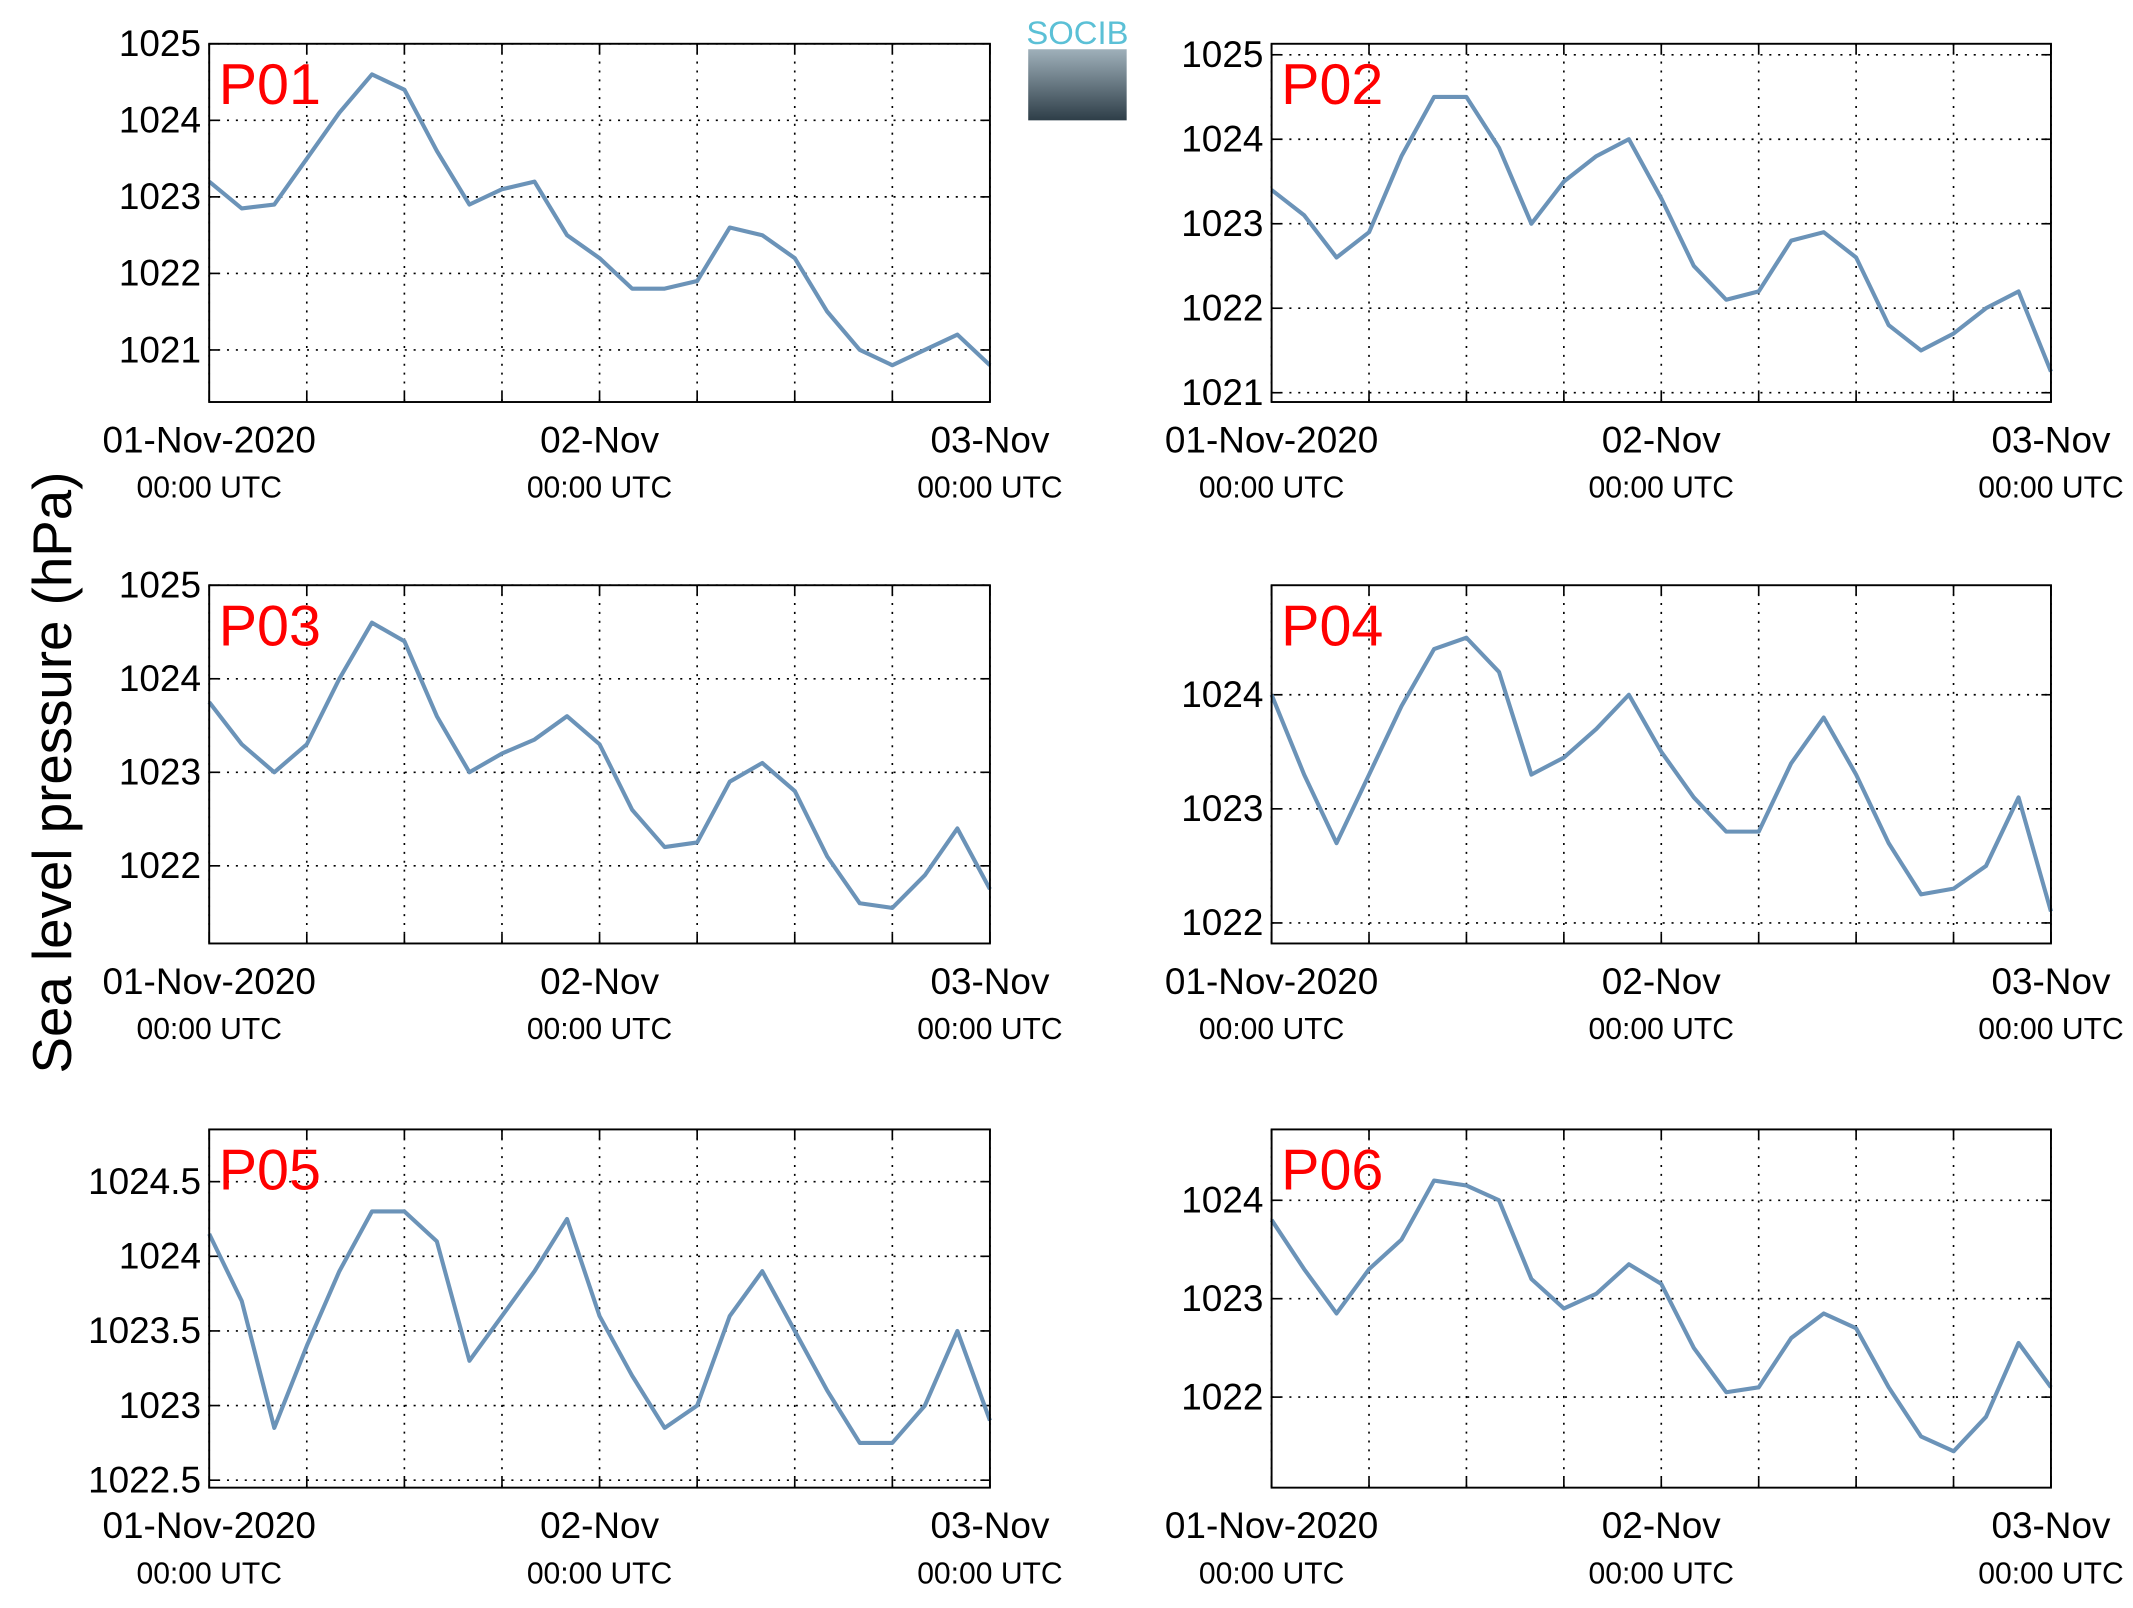 Image resolution: width=2133 pixels, height=1608 pixels. What do you see at coordinates (1332, 85) in the screenshot?
I see `panel-title: P02` at bounding box center [1332, 85].